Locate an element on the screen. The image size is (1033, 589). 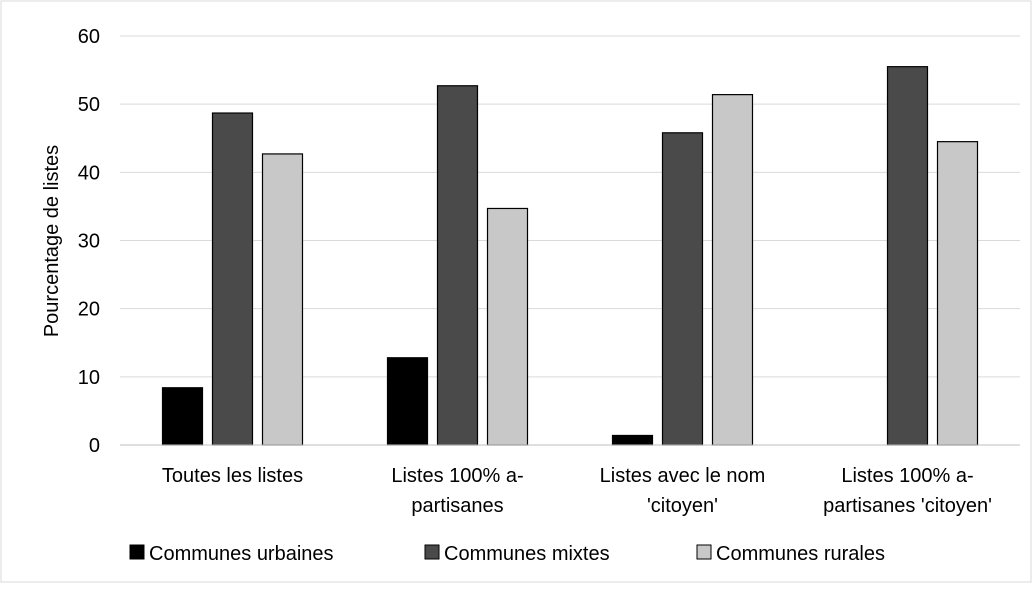
y-tick-label: 10 is located at coordinates (89, 378).